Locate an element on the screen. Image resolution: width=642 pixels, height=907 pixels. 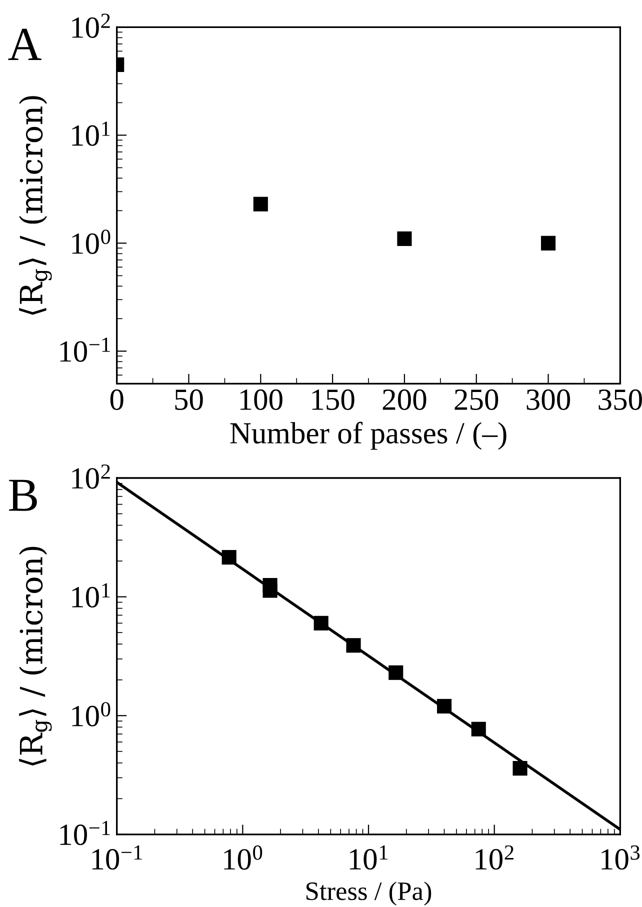
x-tick-label: 250 is located at coordinates (476, 399).